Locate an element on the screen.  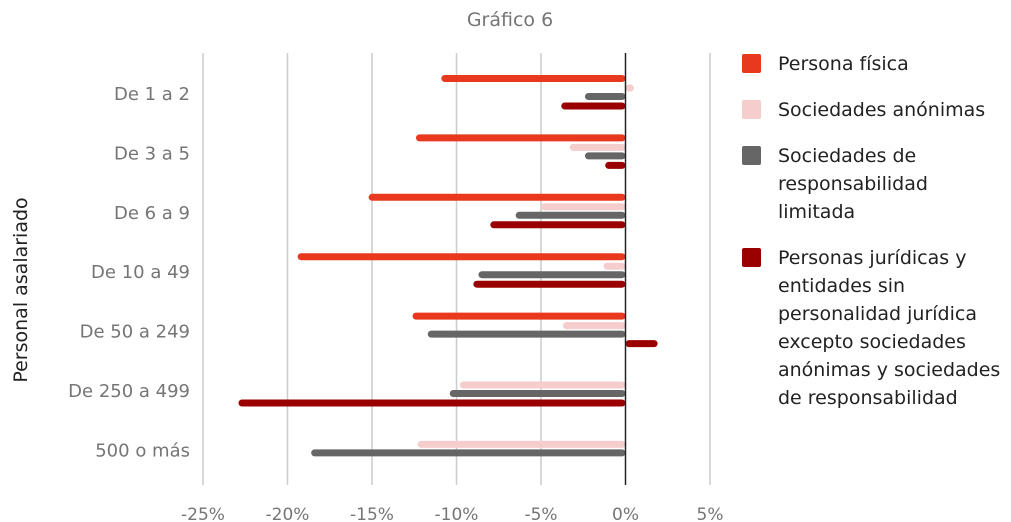
y-category-label: De 6 a 9 is located at coordinates (152, 213).